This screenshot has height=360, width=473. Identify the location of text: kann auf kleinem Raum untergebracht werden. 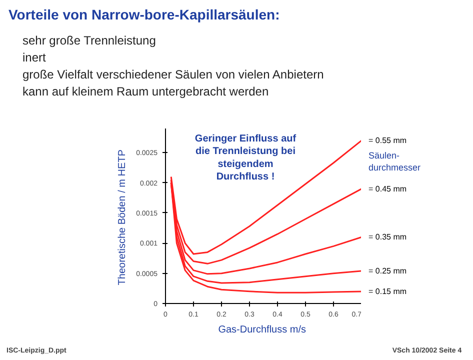
(145, 91).